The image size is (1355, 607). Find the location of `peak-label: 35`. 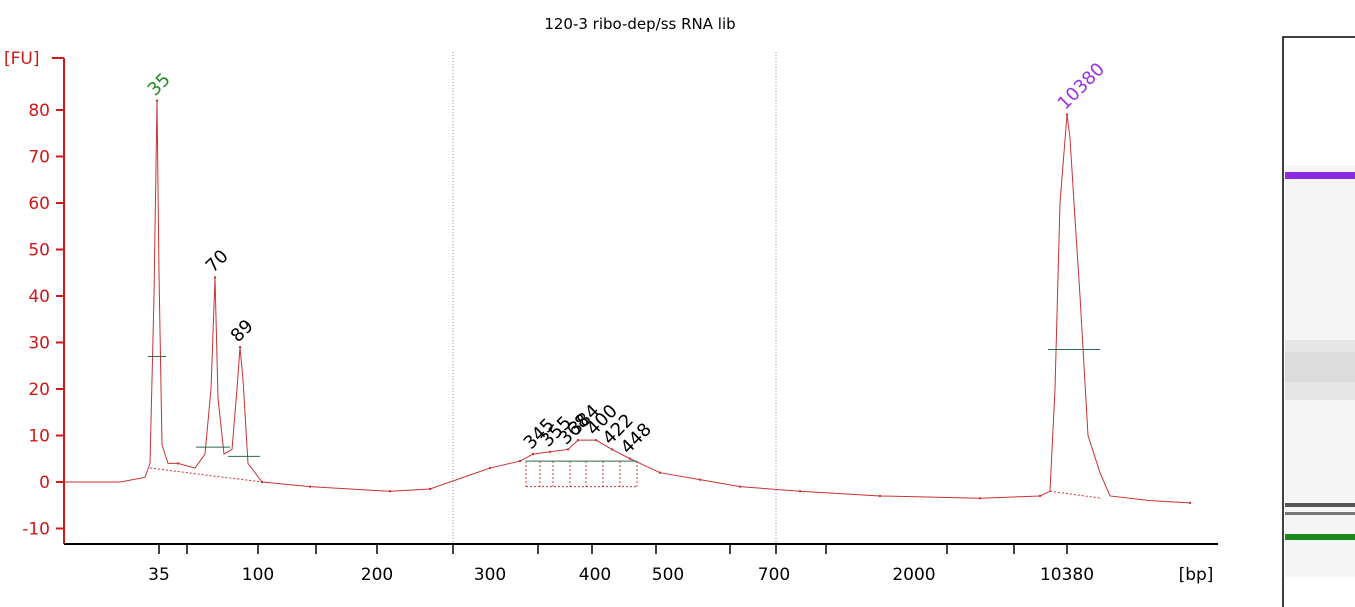

peak-label: 35 is located at coordinates (159, 84).